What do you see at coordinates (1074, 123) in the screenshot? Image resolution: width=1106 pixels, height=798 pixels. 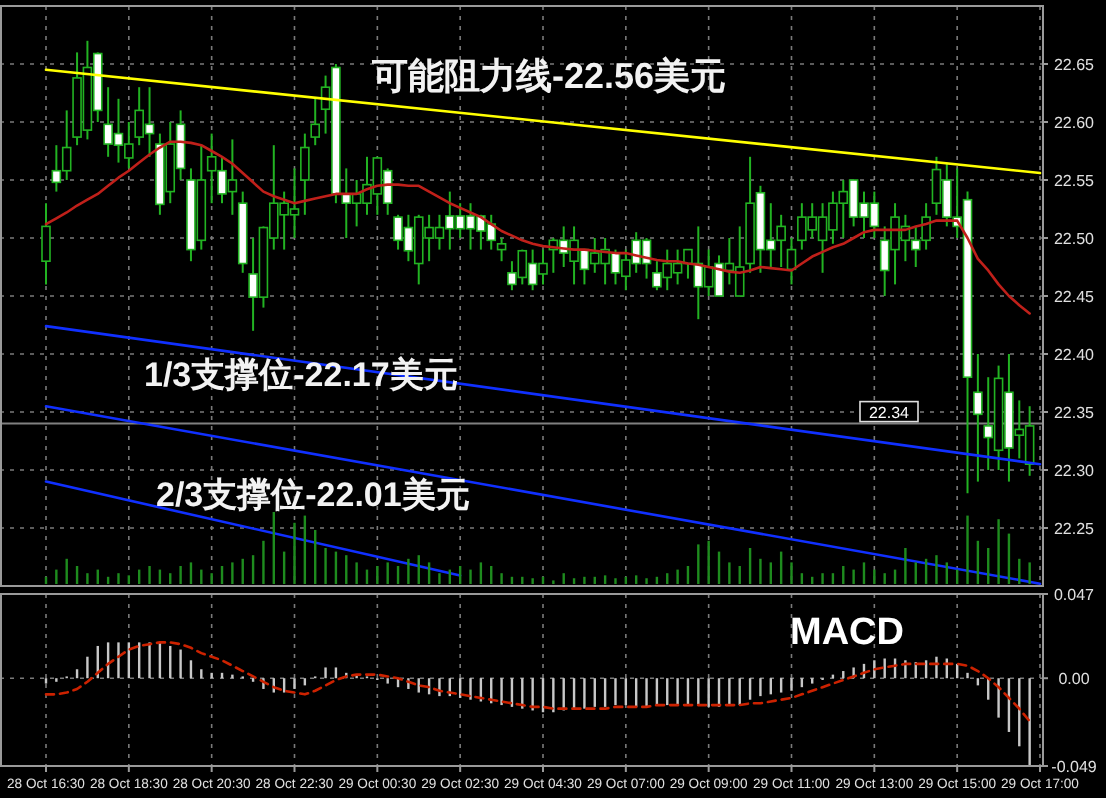 I see `y-tick-label: 22.60` at bounding box center [1074, 123].